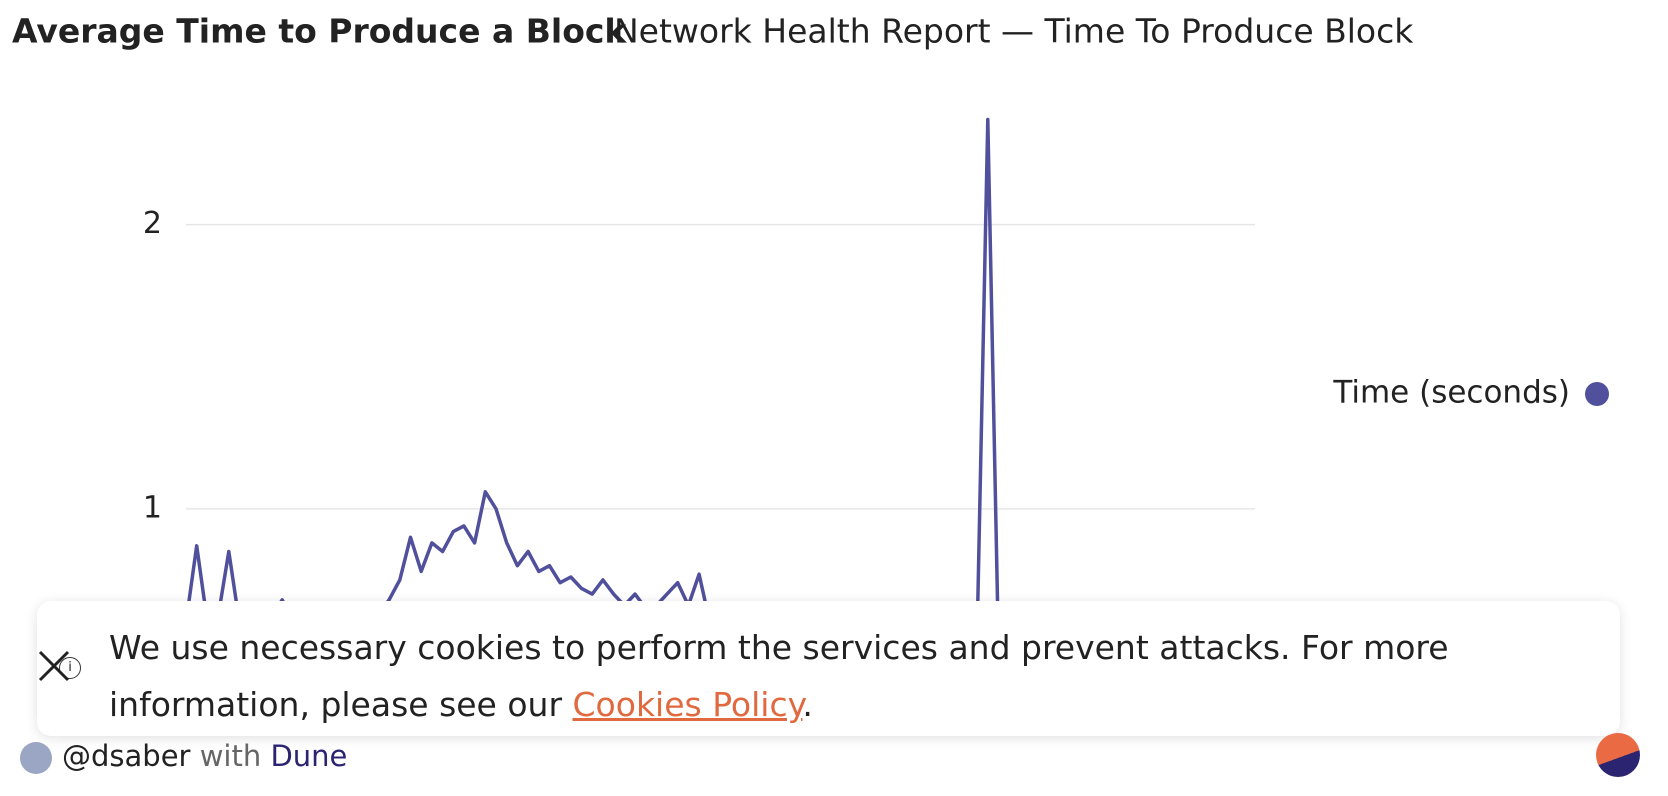  I want to click on footer: @dsaber with Dune, so click(183, 756).